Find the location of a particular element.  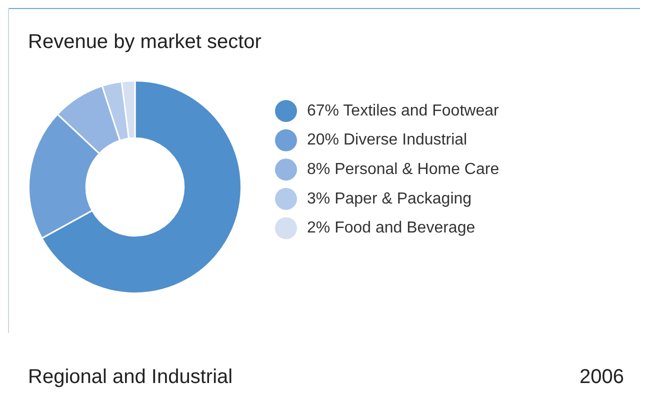

chart-title: Revenue by market sector is located at coordinates (145, 42).